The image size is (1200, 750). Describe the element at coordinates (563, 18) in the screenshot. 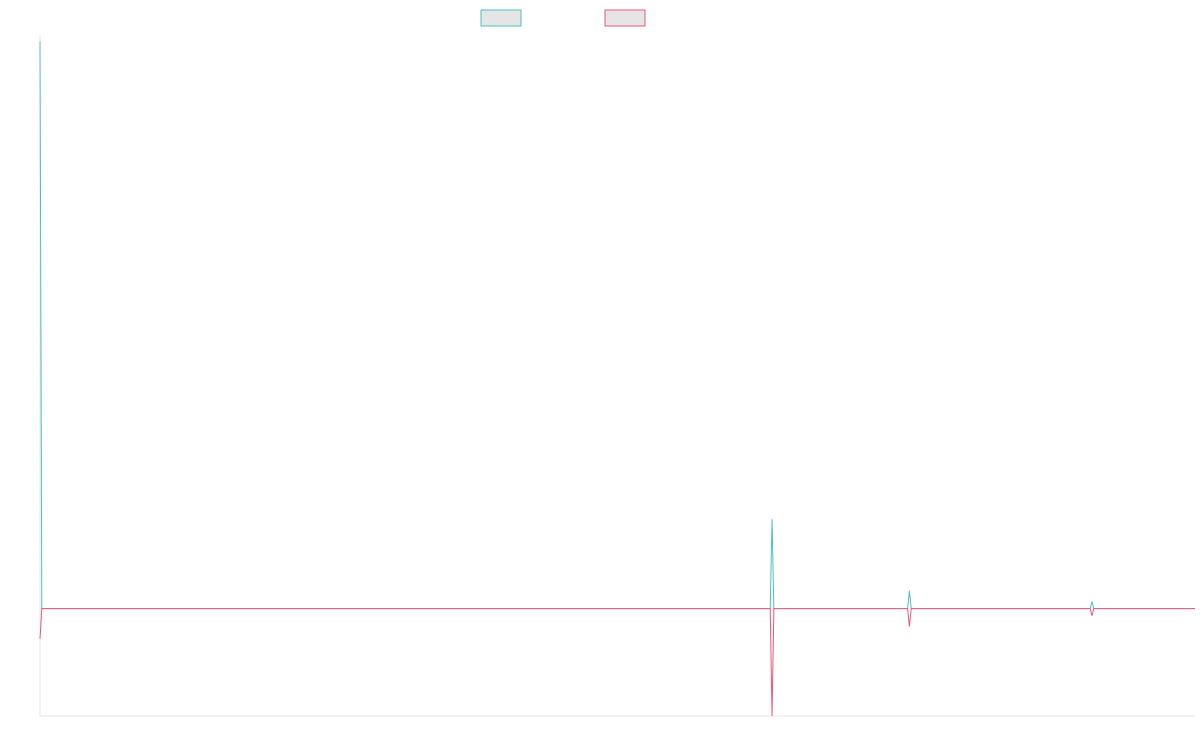

I see `legend` at that location.